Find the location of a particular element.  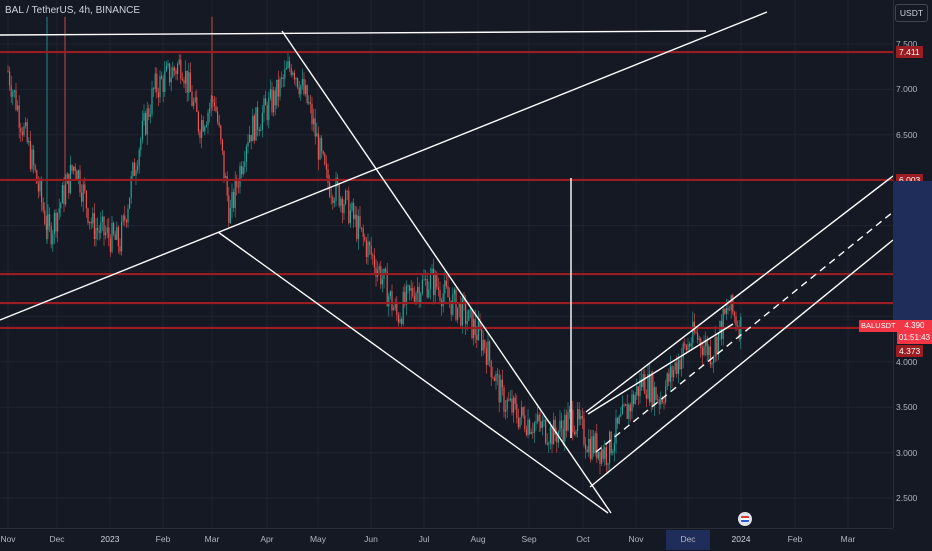

channel-midline is located at coordinates (744, 332).